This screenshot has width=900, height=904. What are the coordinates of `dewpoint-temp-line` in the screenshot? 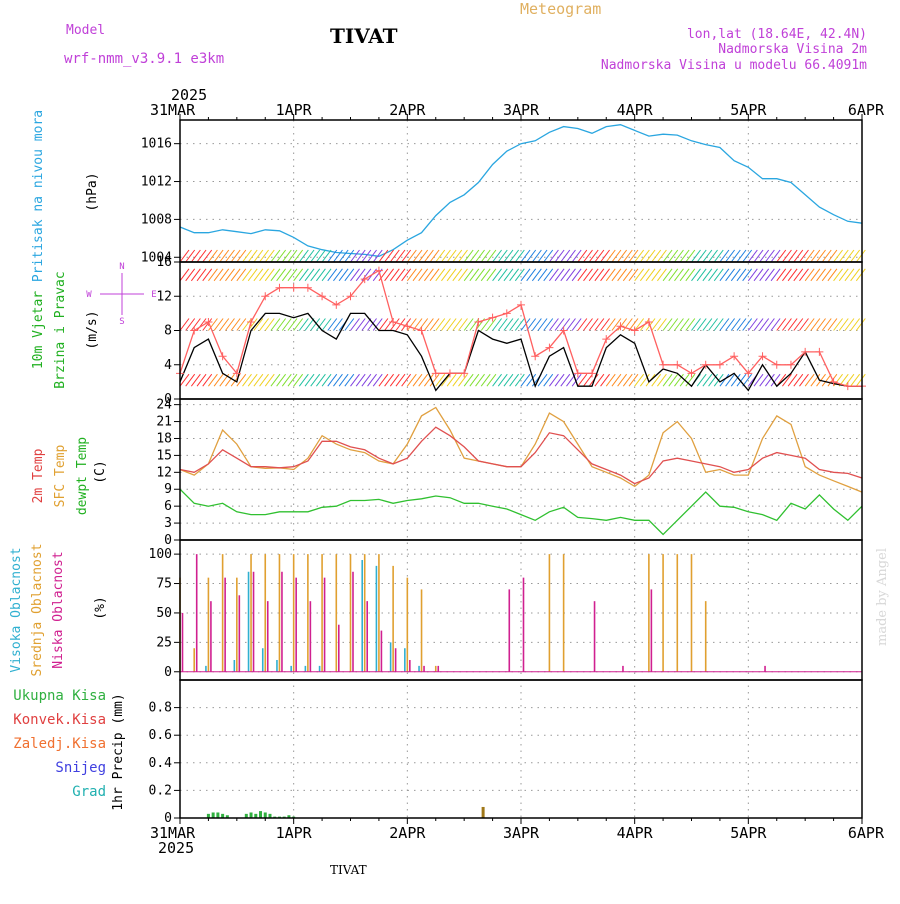 It's located at (521, 512).